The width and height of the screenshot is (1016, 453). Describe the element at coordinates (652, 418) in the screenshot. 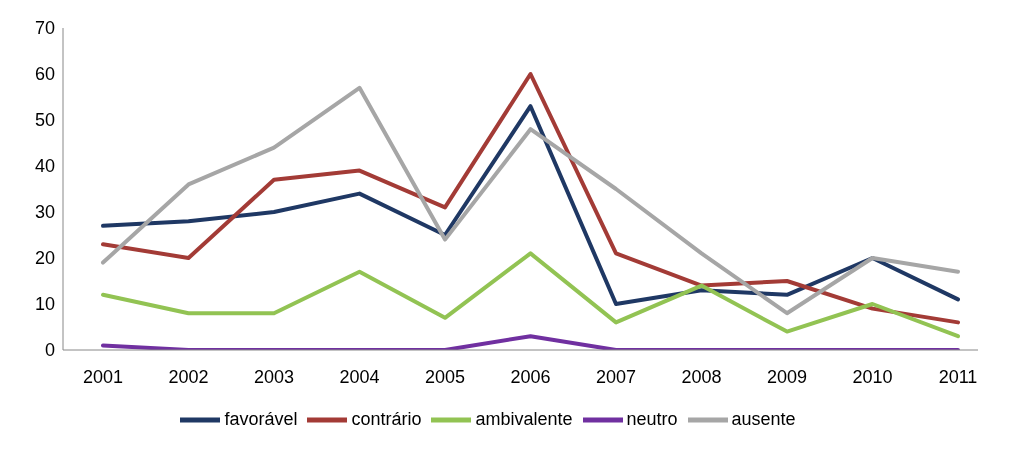

I see `legend-label: neutro` at that location.